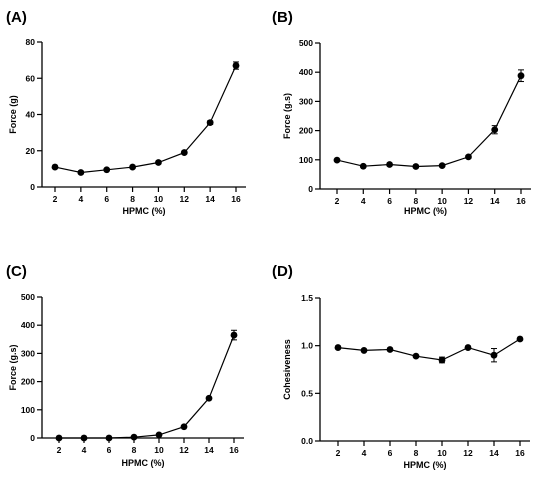 This screenshot has height=478, width=550. I want to click on panel-label: (B), so click(282, 17).